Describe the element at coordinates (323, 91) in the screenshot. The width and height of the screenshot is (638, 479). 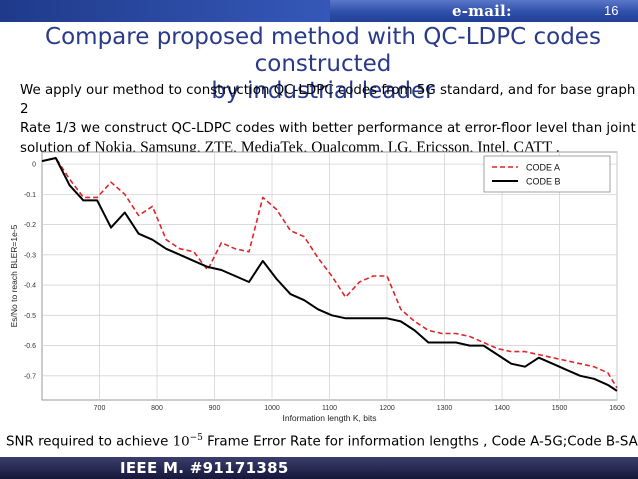
I see `slide-title-line2: by industrial leader` at that location.